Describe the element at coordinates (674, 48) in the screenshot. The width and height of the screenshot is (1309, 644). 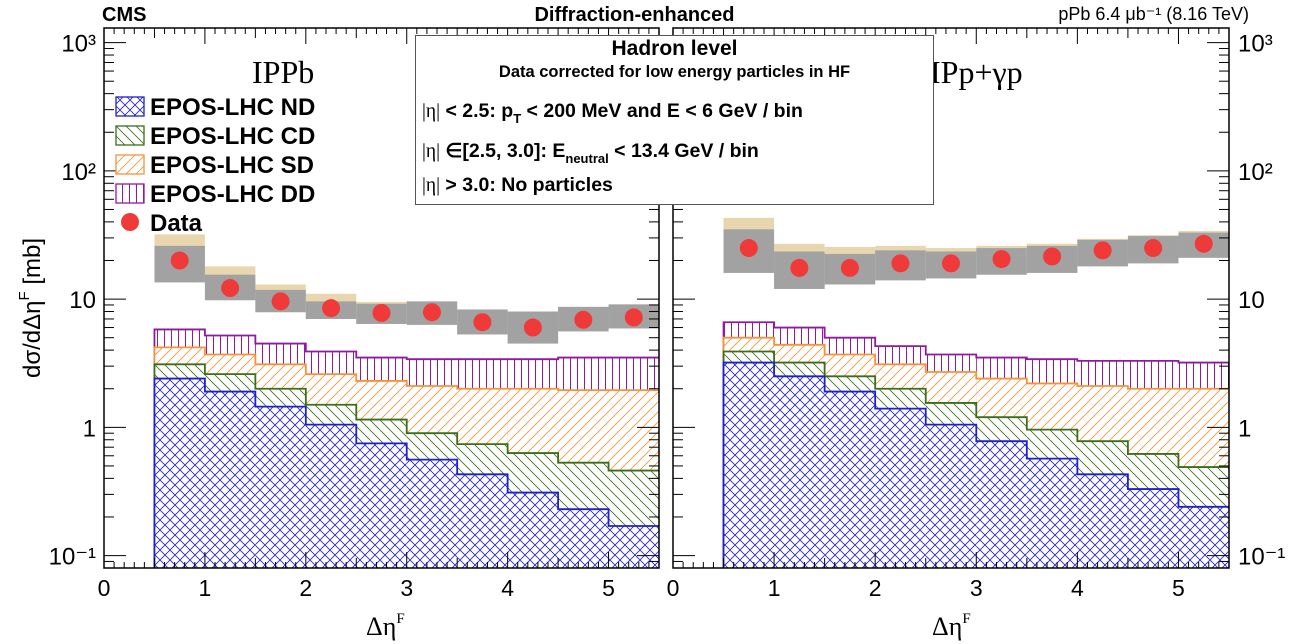
I see `info-title: Hadron level` at that location.